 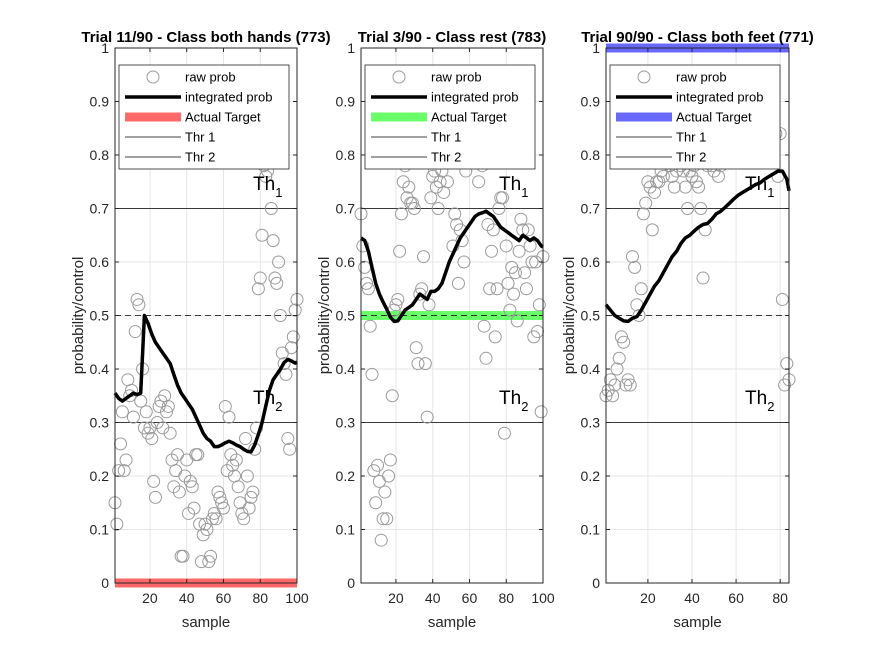 I want to click on y-tick-label: 0.2, so click(x=100, y=476).